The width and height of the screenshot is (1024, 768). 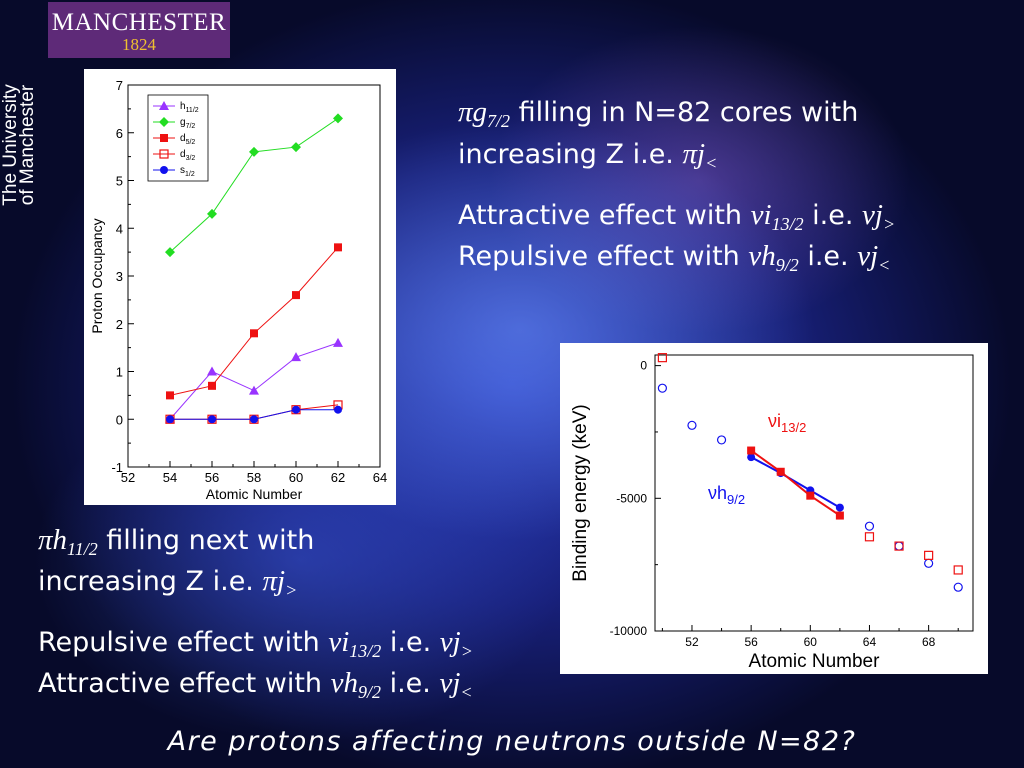 I want to click on top-text-line-4: Repulsive effect with νh9/2 i.e. νj<, so click(x=674, y=257).